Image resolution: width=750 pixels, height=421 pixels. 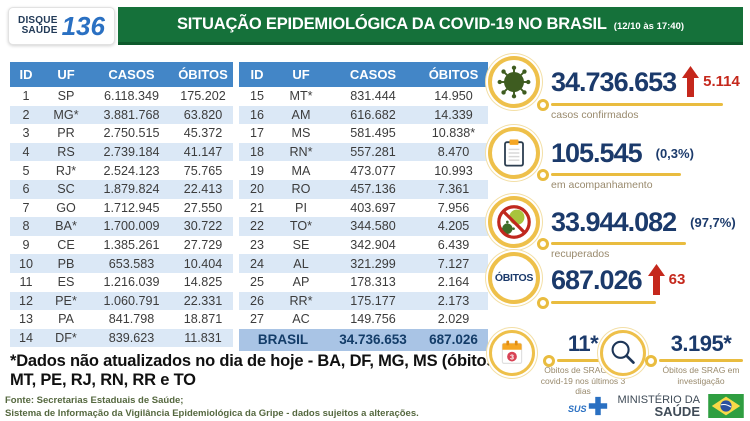 What do you see at coordinates (121, 208) in the screenshot?
I see `table-row: 7 GO 1.712.945 27.550` at bounding box center [121, 208].